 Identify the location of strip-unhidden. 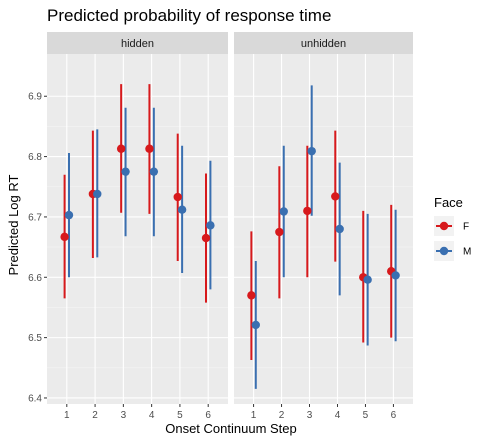
(323, 43).